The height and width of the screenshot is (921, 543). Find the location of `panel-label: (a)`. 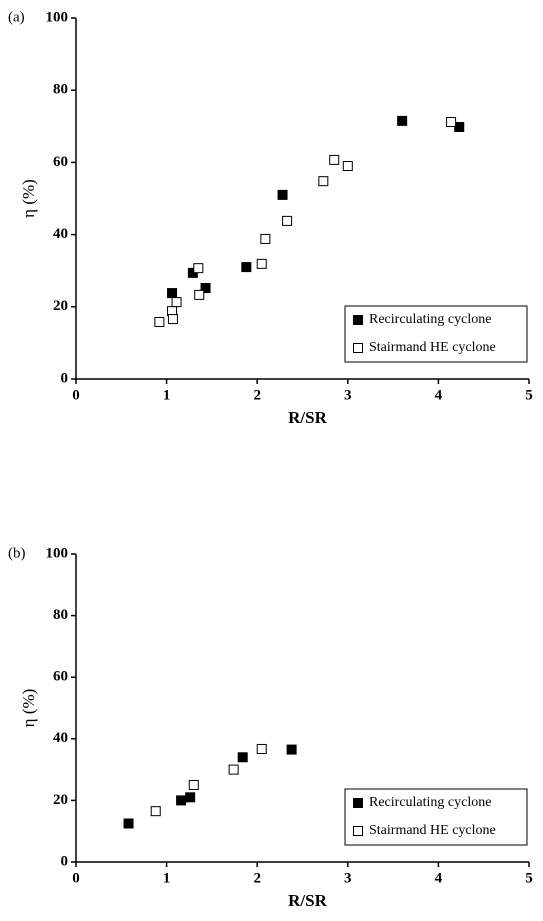

panel-label: (a) is located at coordinates (16, 17).